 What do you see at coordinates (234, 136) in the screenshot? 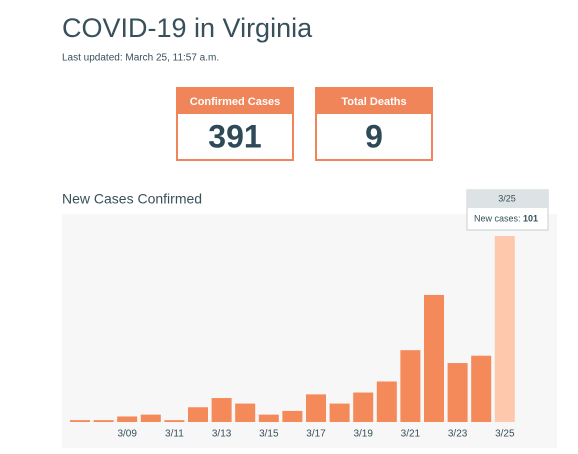
I see `stat-value: 391` at bounding box center [234, 136].